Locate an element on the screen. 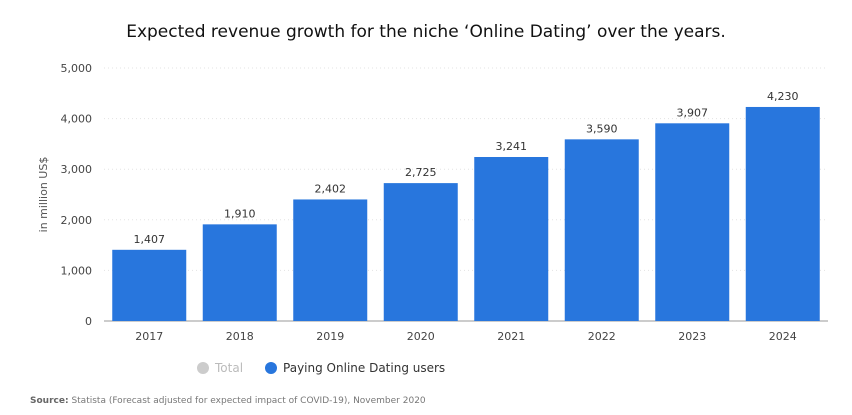 This screenshot has width=852, height=415. data-label: 2,725 is located at coordinates (421, 172).